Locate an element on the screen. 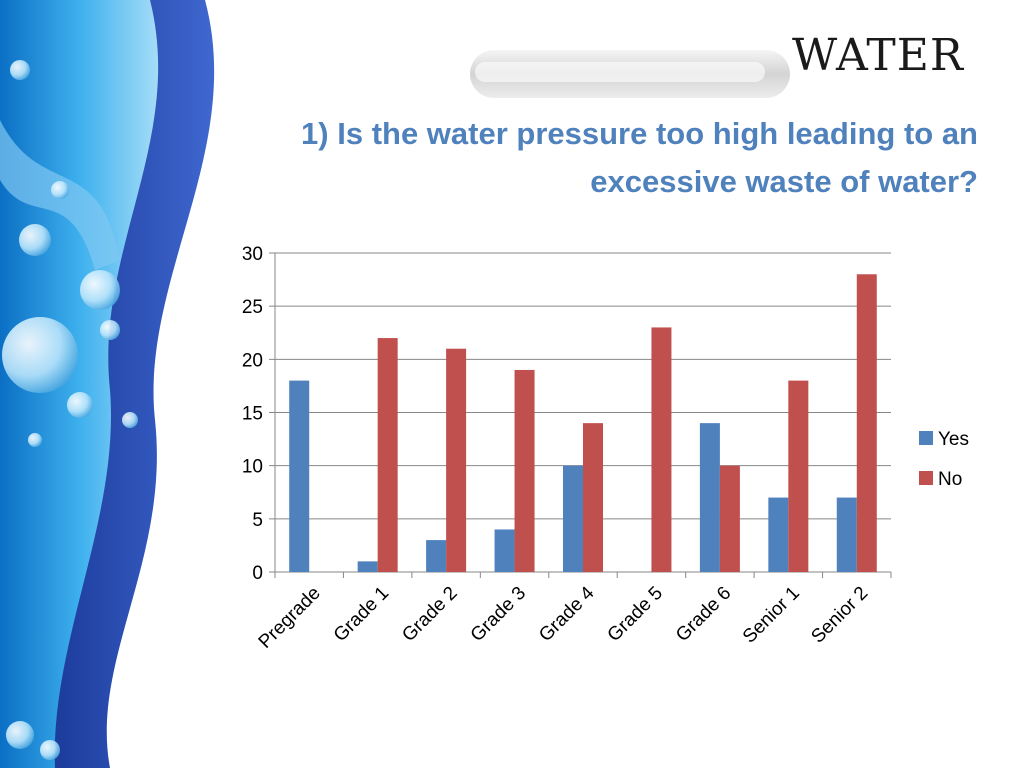 The height and width of the screenshot is (768, 1024). y-tick-label: 20 is located at coordinates (252, 360).